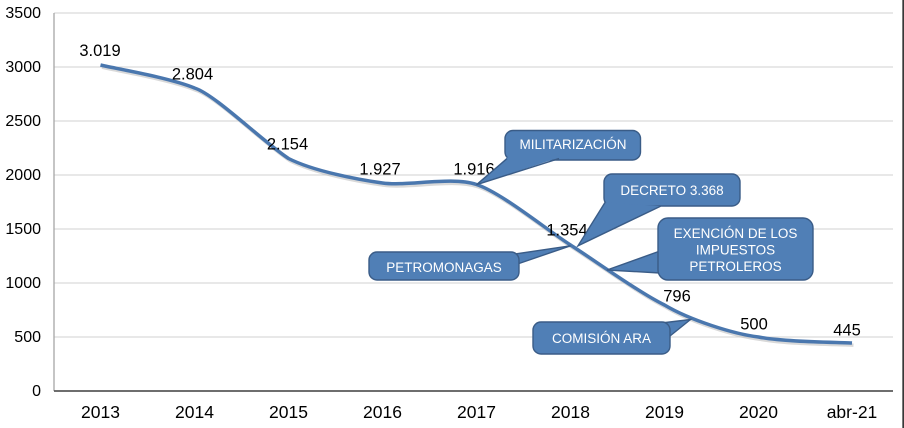 Image resolution: width=904 pixels, height=428 pixels. I want to click on svg-text: 1000, so click(23, 283).